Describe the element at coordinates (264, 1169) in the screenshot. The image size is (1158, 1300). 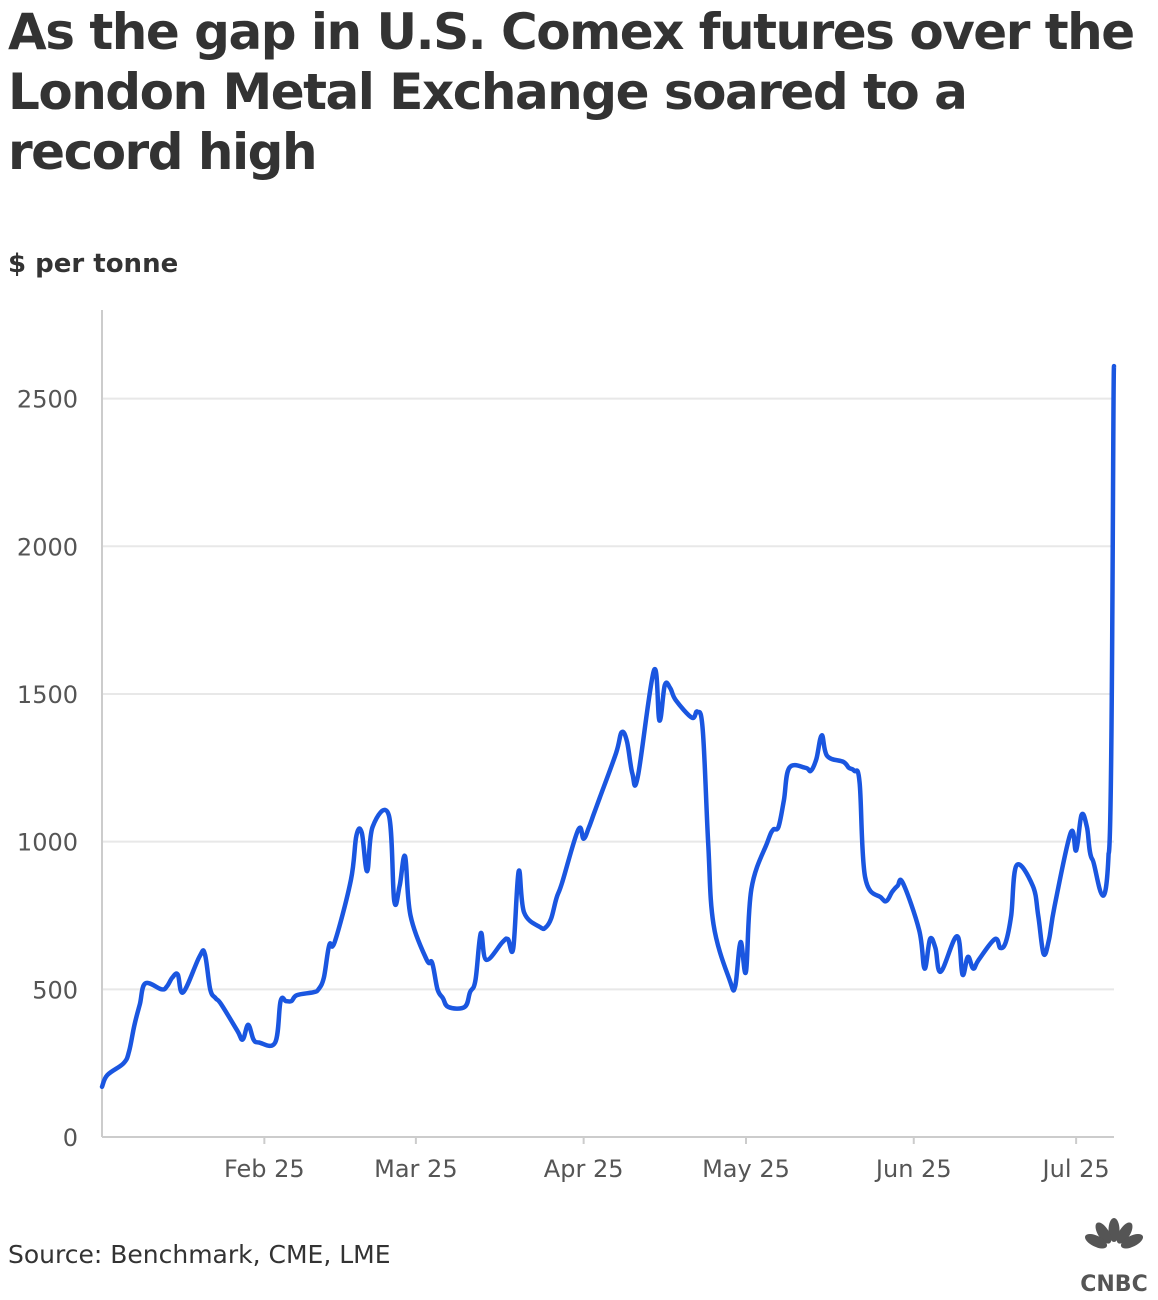
I see `x-tick-label: Feb 25` at that location.